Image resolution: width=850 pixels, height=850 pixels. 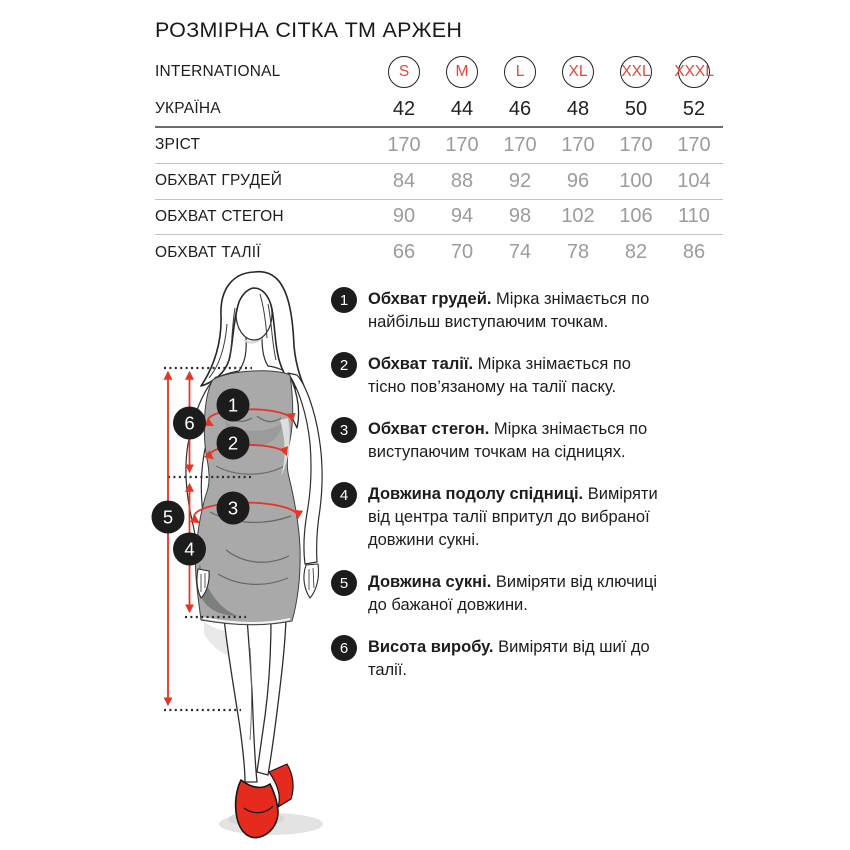 I want to click on size-circle-xl: XL, so click(x=578, y=72).